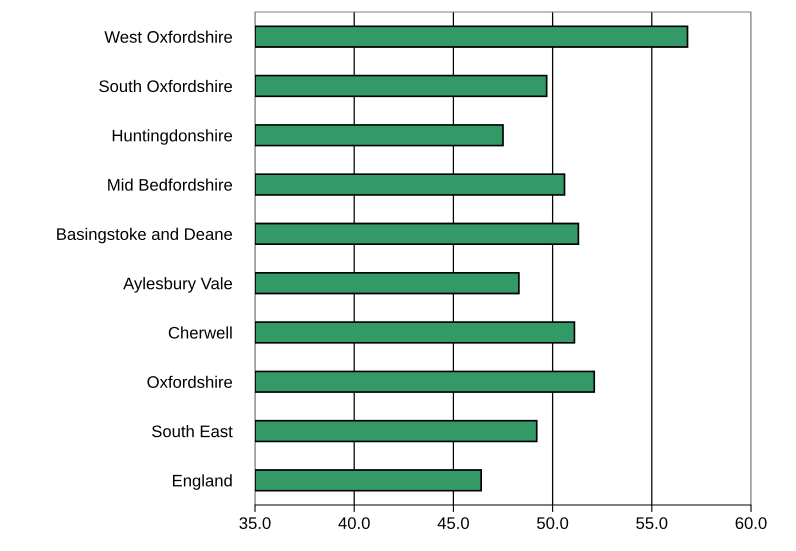  Describe the element at coordinates (751, 523) in the screenshot. I see `x-tick-label: 60.0` at that location.